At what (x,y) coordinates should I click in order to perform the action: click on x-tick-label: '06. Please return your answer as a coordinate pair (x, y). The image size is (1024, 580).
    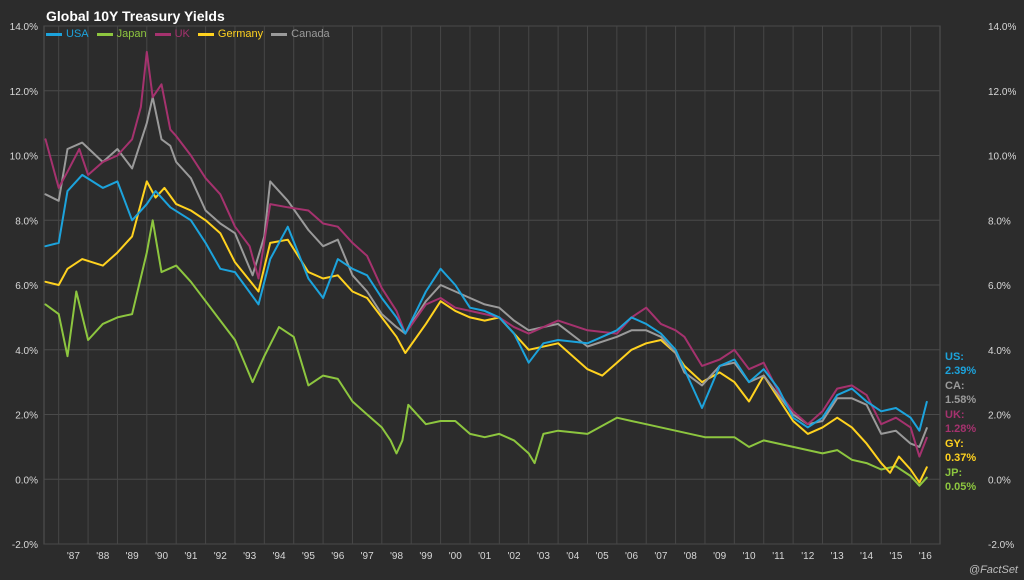
    Looking at the image, I should click on (631, 556).